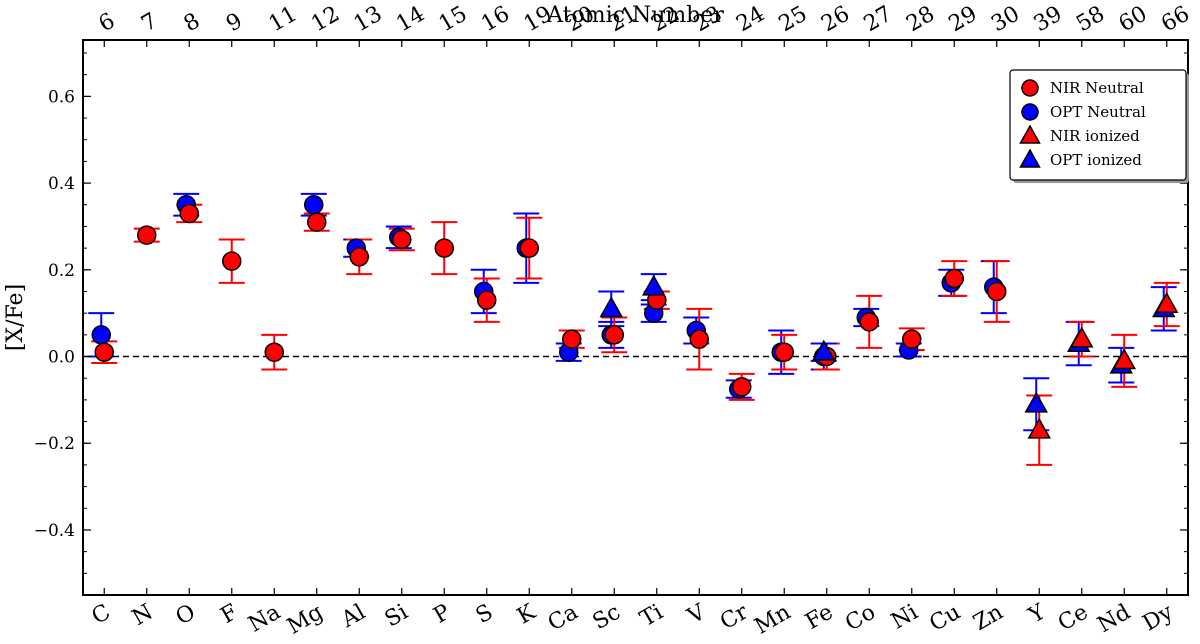 The height and width of the screenshot is (644, 1200). Describe the element at coordinates (61, 358) in the screenshot. I see `y-tick-label: 0.0` at that location.